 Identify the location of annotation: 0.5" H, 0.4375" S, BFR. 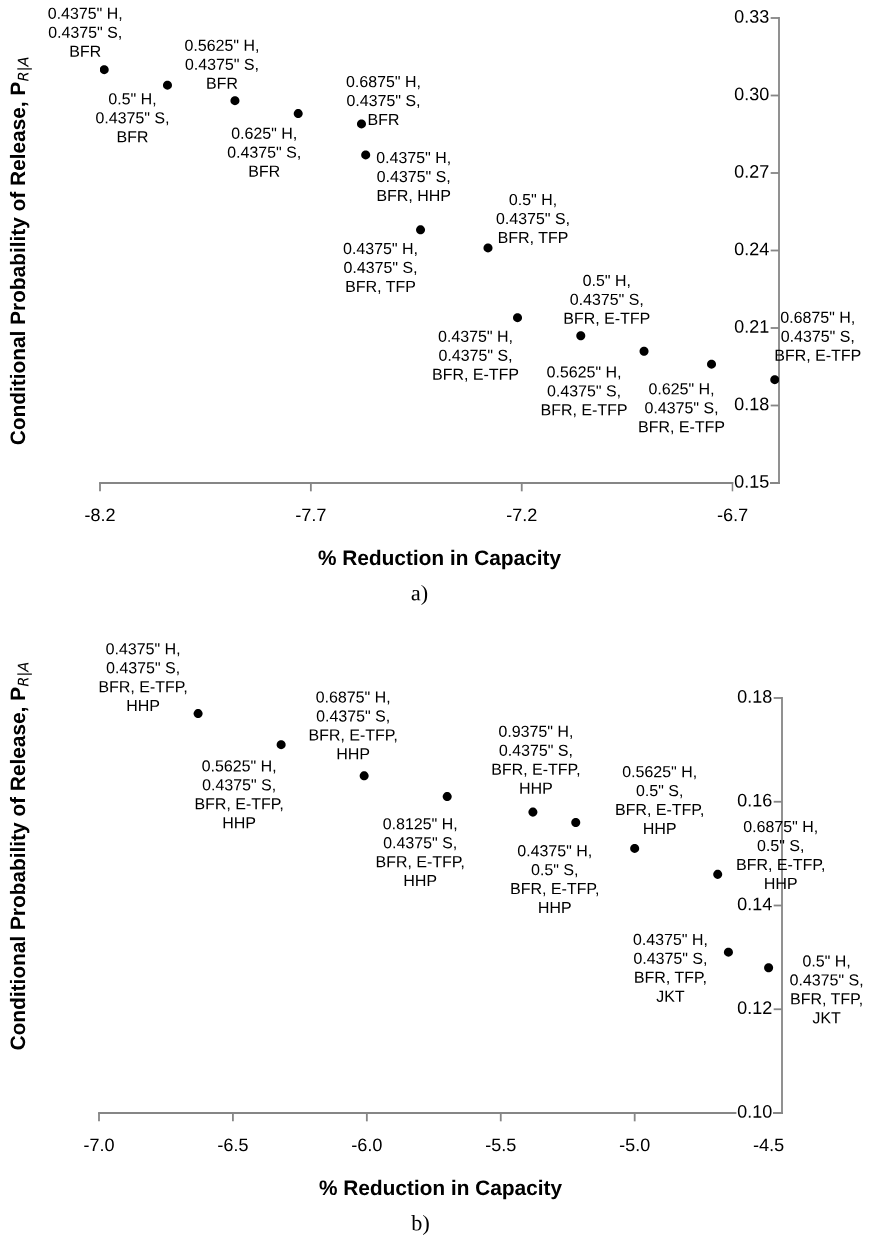
(132, 118).